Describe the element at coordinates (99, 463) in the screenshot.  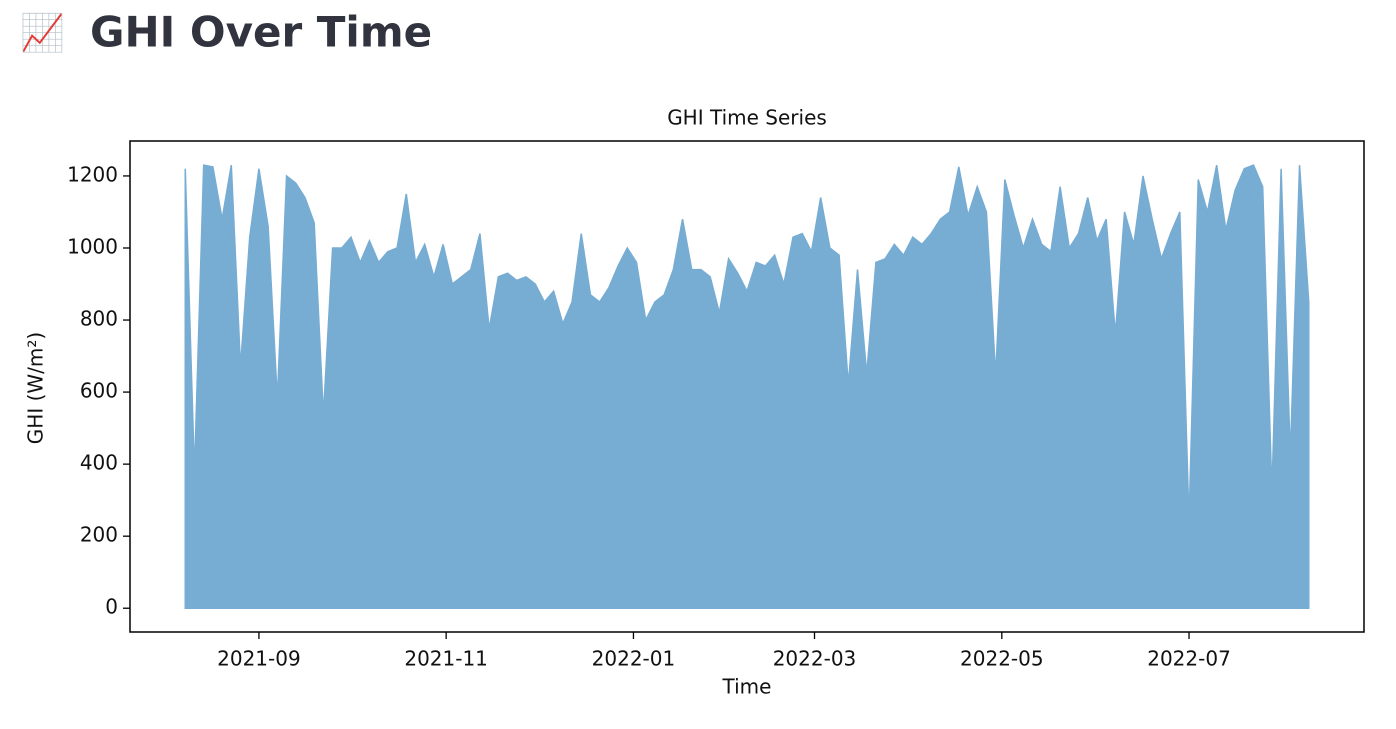
I see `y-tick-label: 400` at that location.